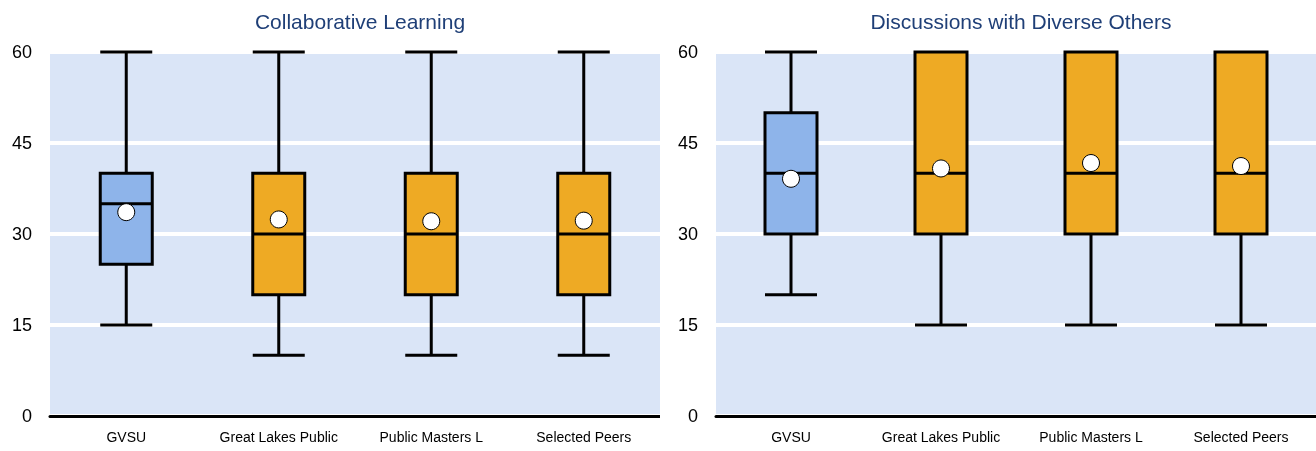  What do you see at coordinates (360, 21) in the screenshot?
I see `chart-title: Collaborative Learning` at bounding box center [360, 21].